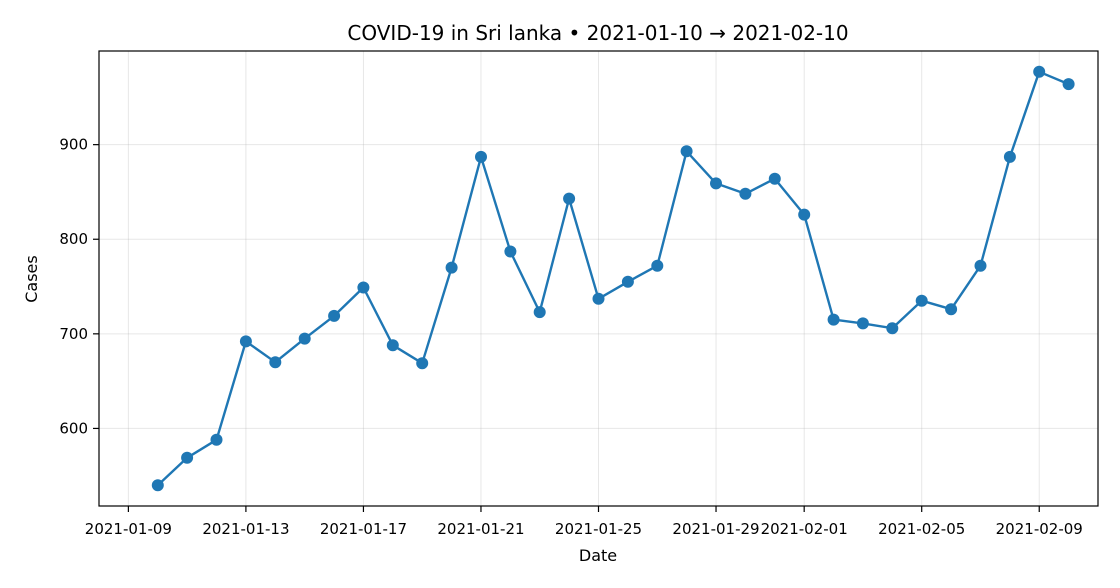  Describe the element at coordinates (921, 529) in the screenshot. I see `x-tick-label: 2021-02-05` at that location.